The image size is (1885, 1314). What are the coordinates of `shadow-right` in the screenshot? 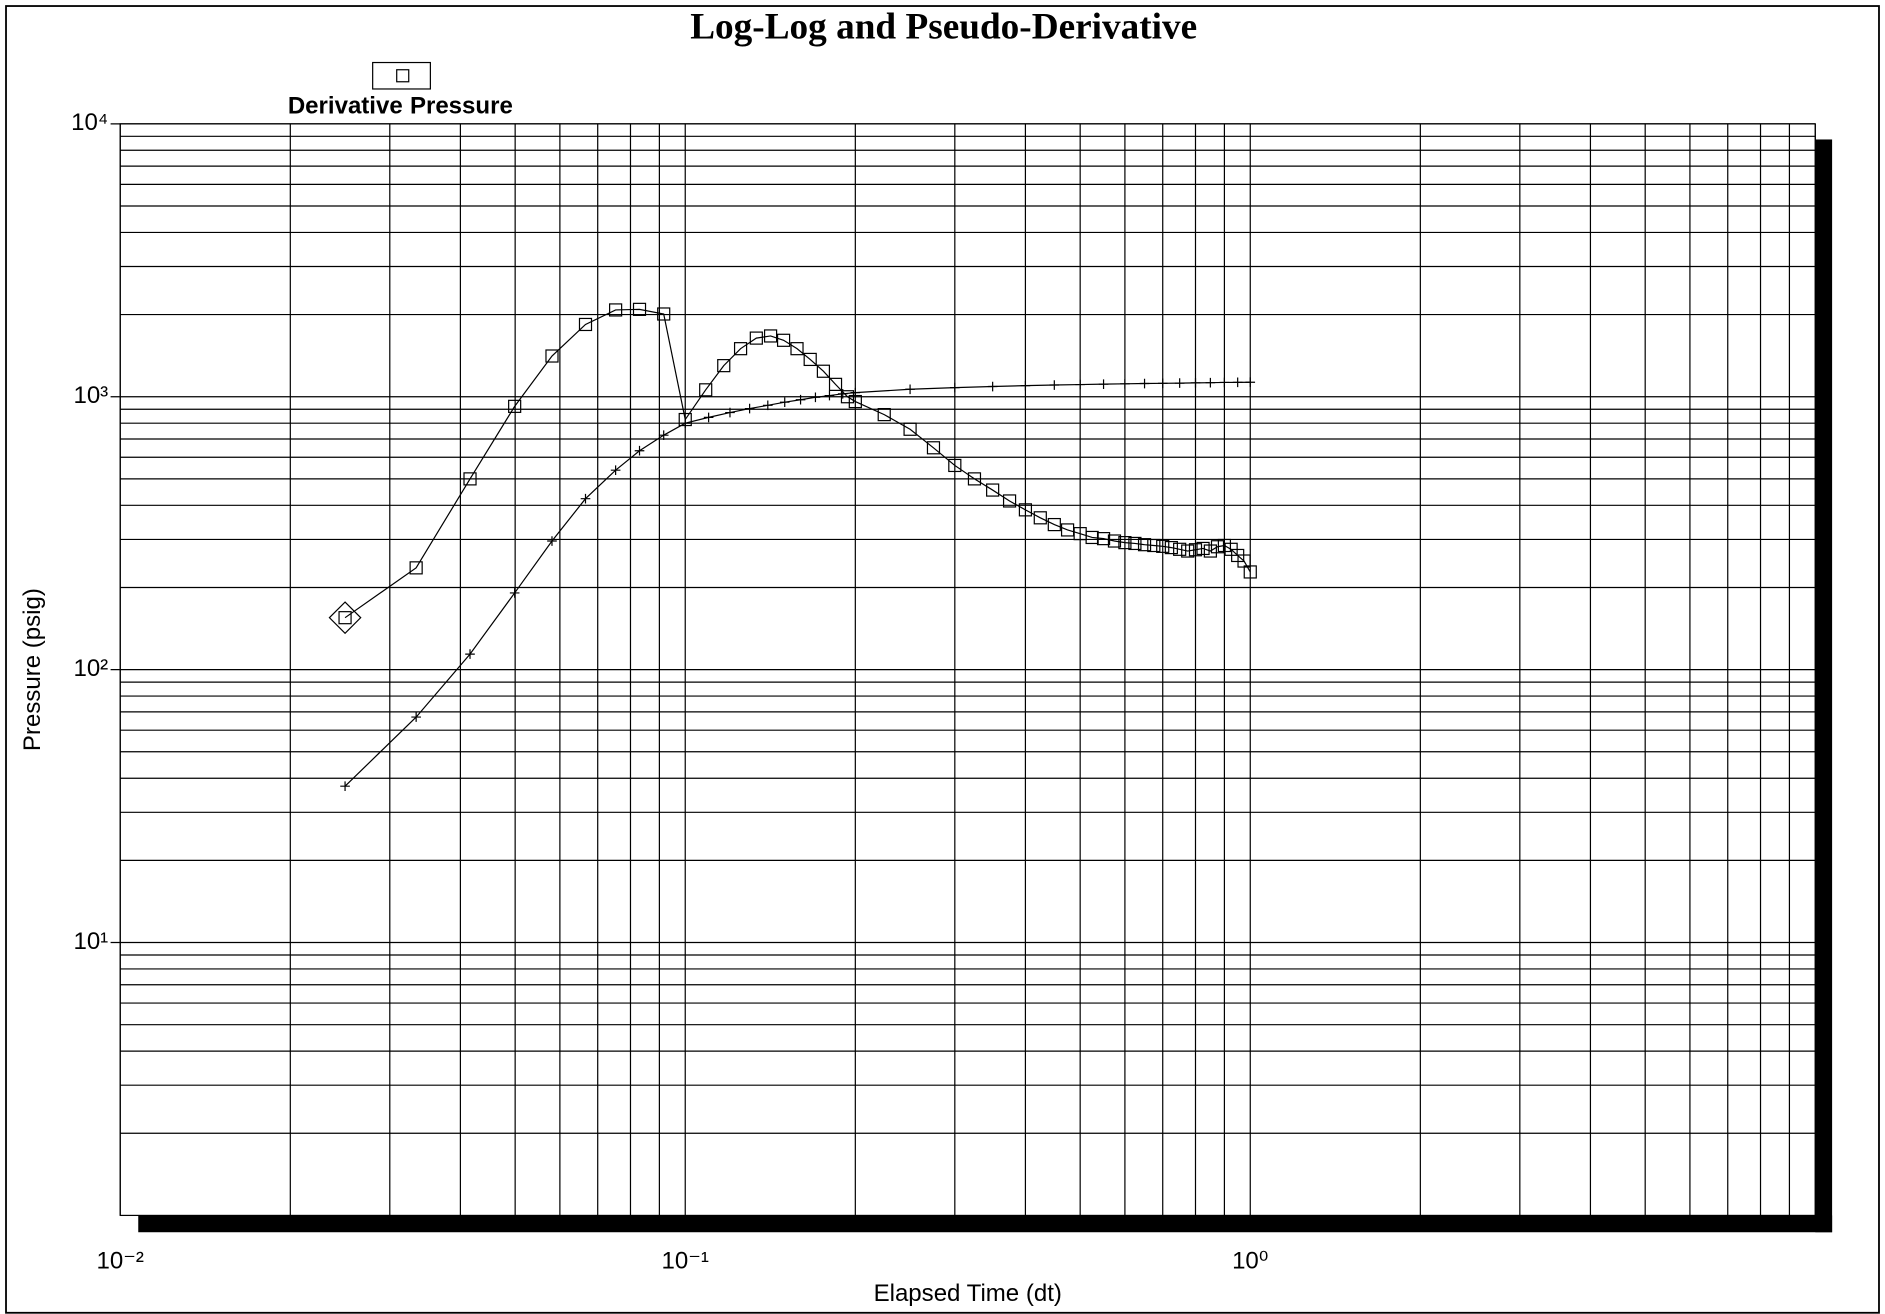 It's located at (1824, 686).